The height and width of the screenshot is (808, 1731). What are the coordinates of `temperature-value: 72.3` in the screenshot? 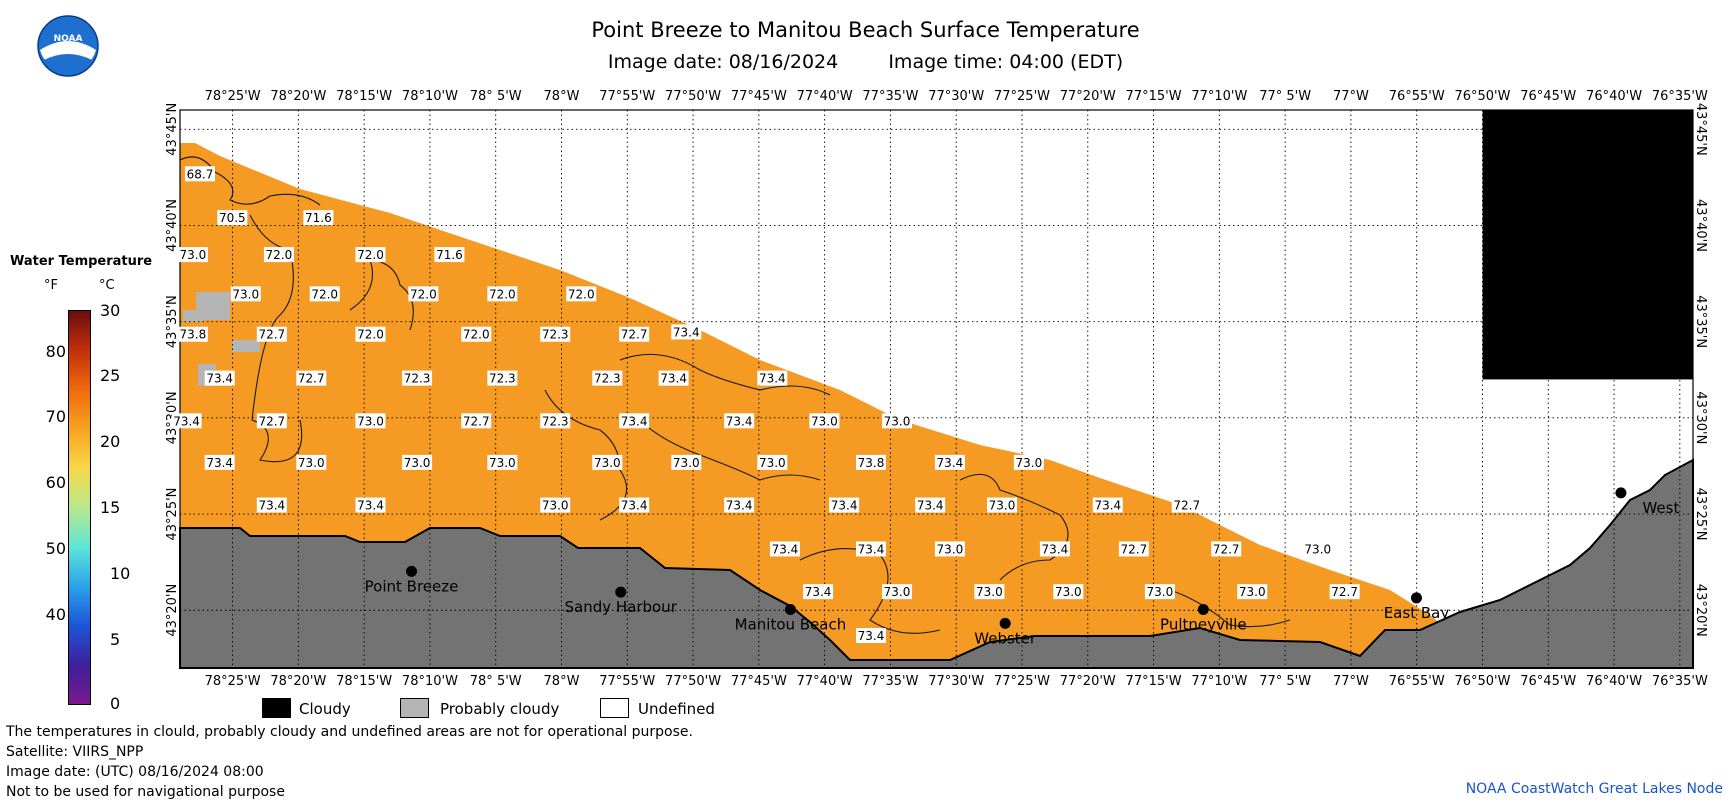 It's located at (555, 421).